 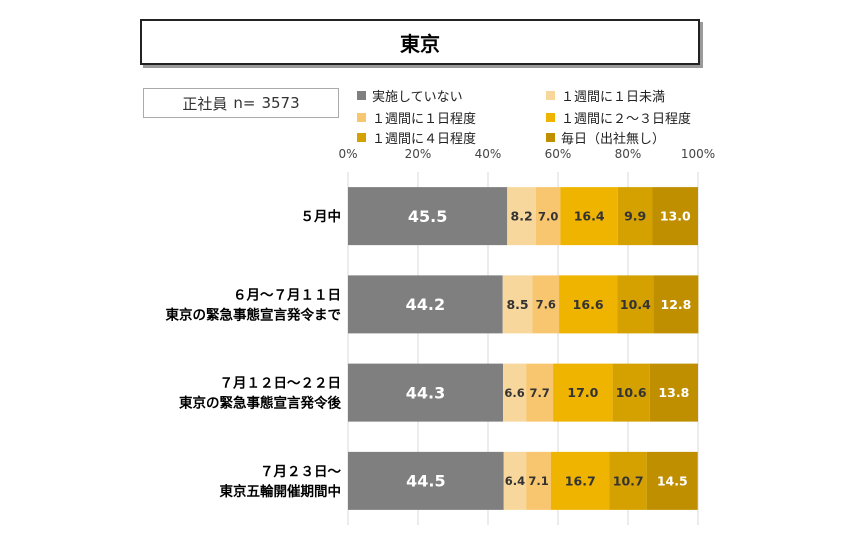 I want to click on x-tick-label: 60%, so click(x=558, y=154).